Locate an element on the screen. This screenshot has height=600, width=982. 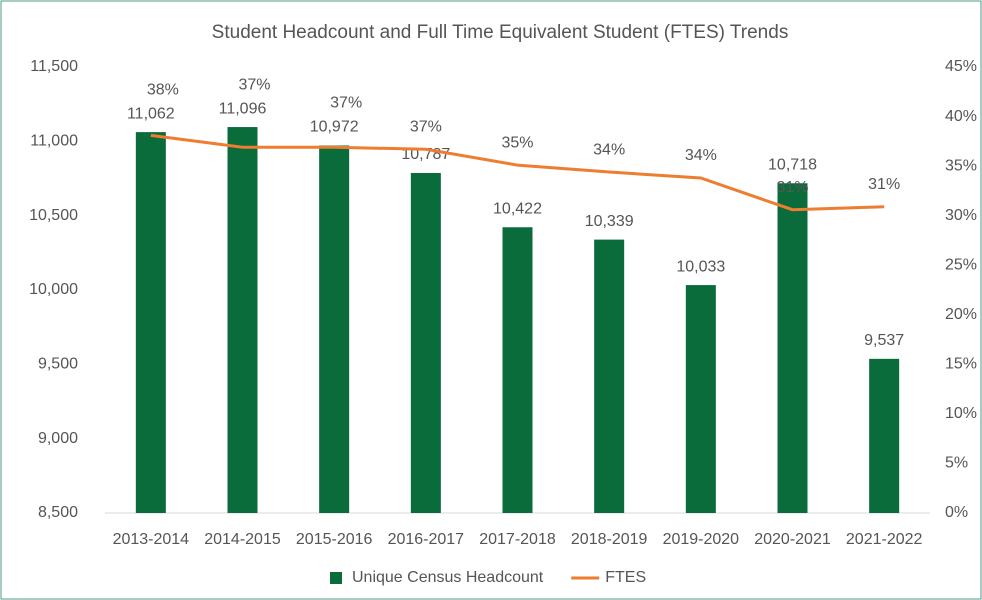
line is located at coordinates (517, 172).